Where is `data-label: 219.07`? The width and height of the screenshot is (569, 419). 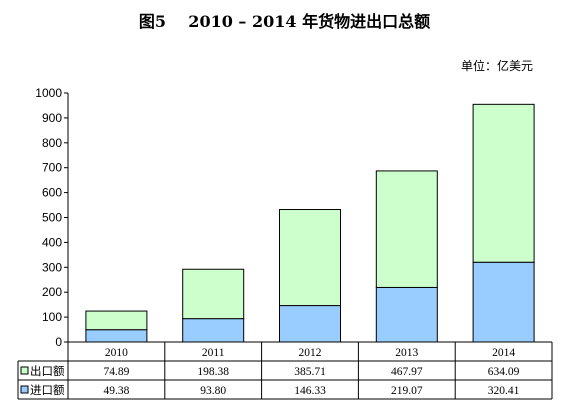 data-label: 219.07 is located at coordinates (407, 391).